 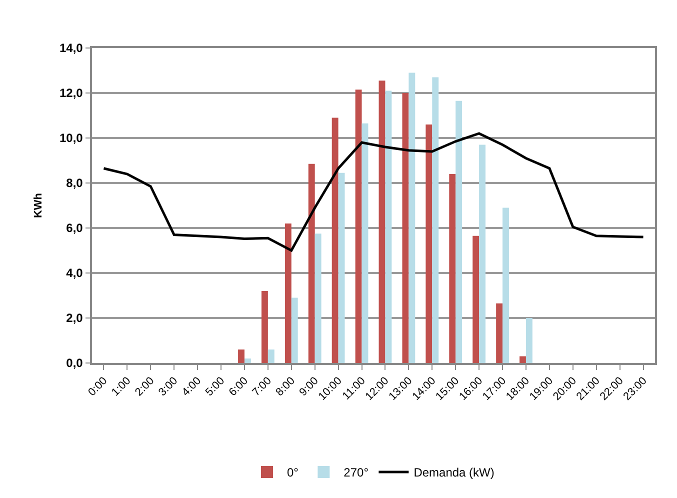 I want to click on y-tick-label: 10,0, so click(x=71, y=138).